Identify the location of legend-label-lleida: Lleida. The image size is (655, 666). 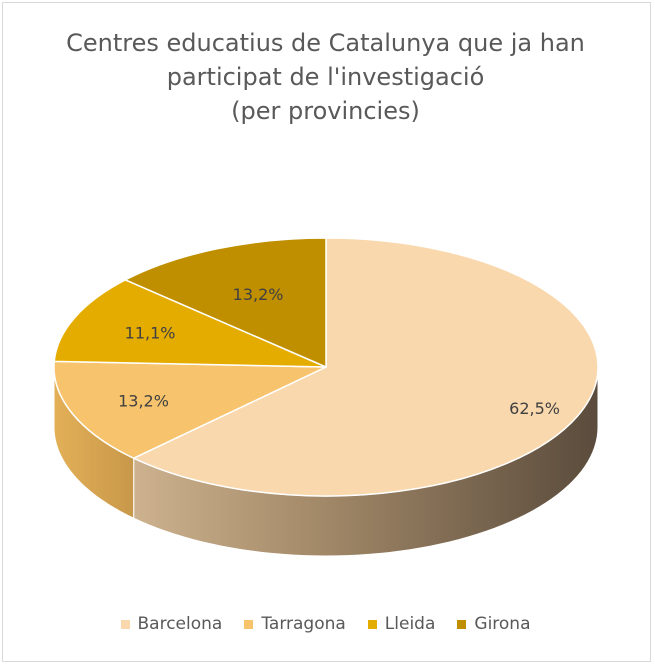
(410, 624).